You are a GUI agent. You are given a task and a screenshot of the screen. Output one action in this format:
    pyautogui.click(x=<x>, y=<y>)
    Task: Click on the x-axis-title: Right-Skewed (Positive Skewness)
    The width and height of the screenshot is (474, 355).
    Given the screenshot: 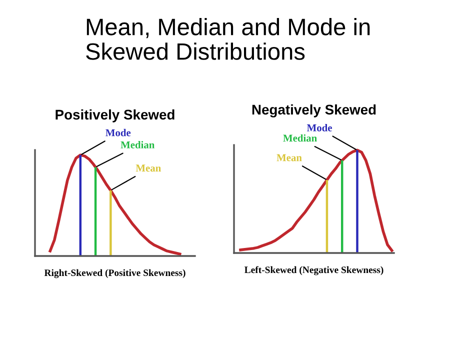 What is the action you would take?
    pyautogui.click(x=115, y=273)
    